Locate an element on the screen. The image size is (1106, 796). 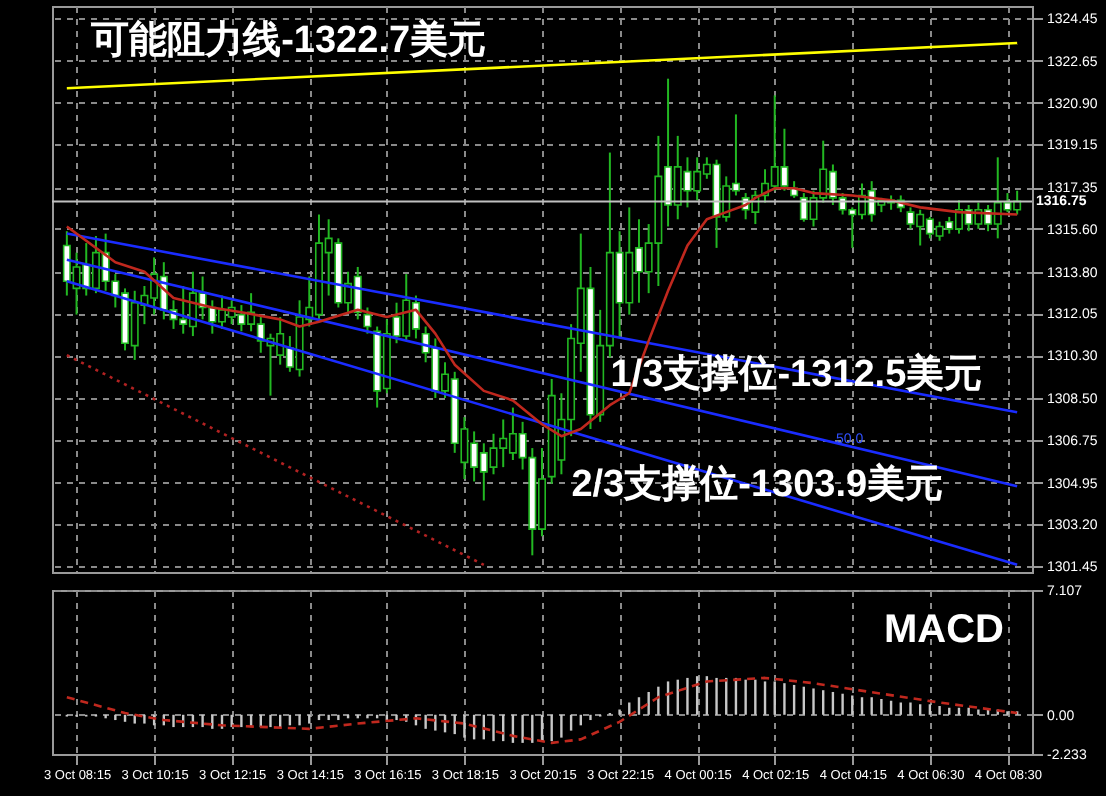
line-series is located at coordinates (542, 710).